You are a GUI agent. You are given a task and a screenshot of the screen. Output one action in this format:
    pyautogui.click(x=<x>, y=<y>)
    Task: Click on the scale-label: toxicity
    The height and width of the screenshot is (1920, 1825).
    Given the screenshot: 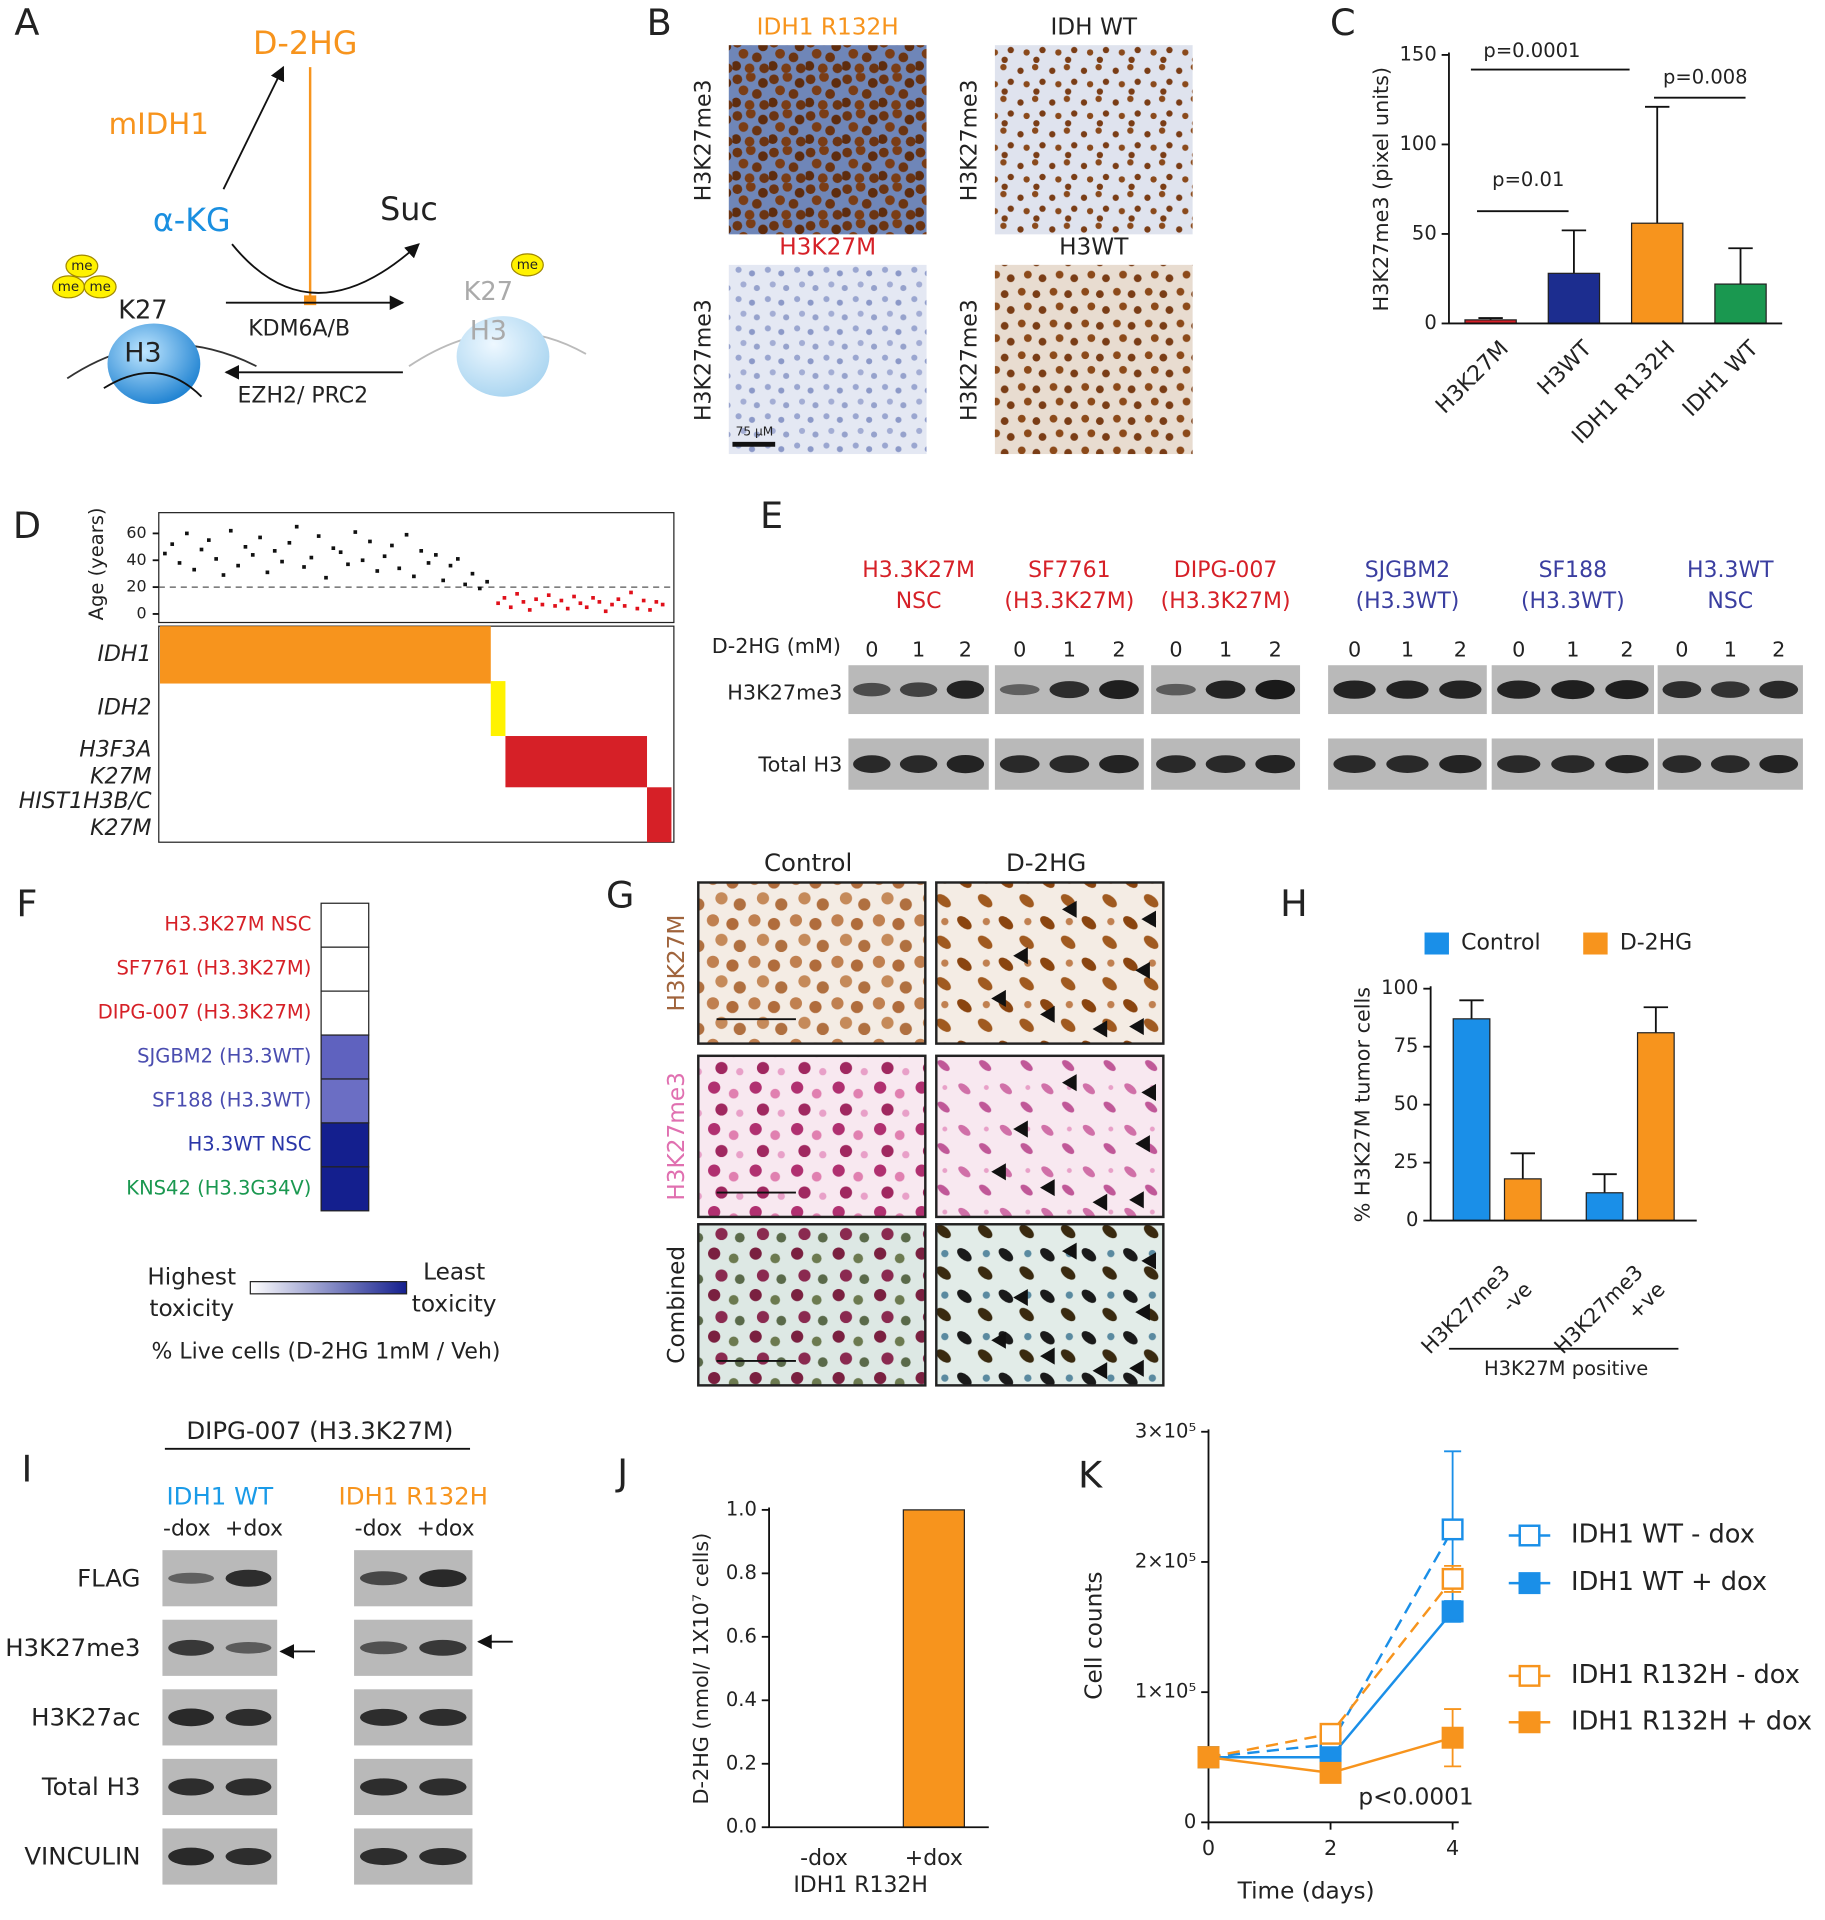 What is the action you would take?
    pyautogui.click(x=191, y=1308)
    